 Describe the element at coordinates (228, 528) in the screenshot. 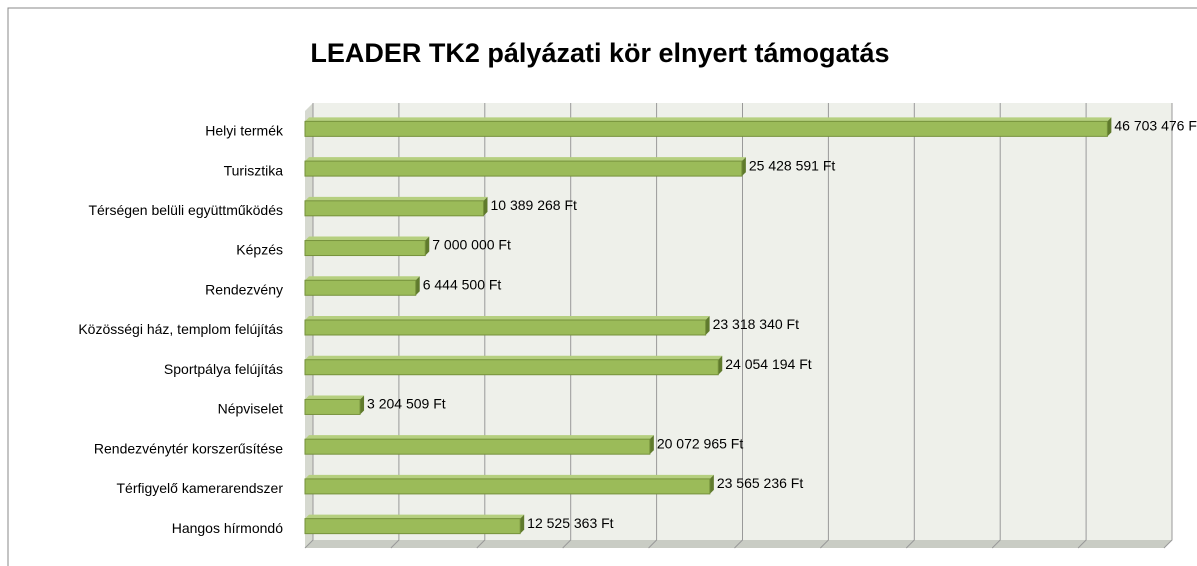

I see `y-tick-label: Hangos hírmondó` at that location.